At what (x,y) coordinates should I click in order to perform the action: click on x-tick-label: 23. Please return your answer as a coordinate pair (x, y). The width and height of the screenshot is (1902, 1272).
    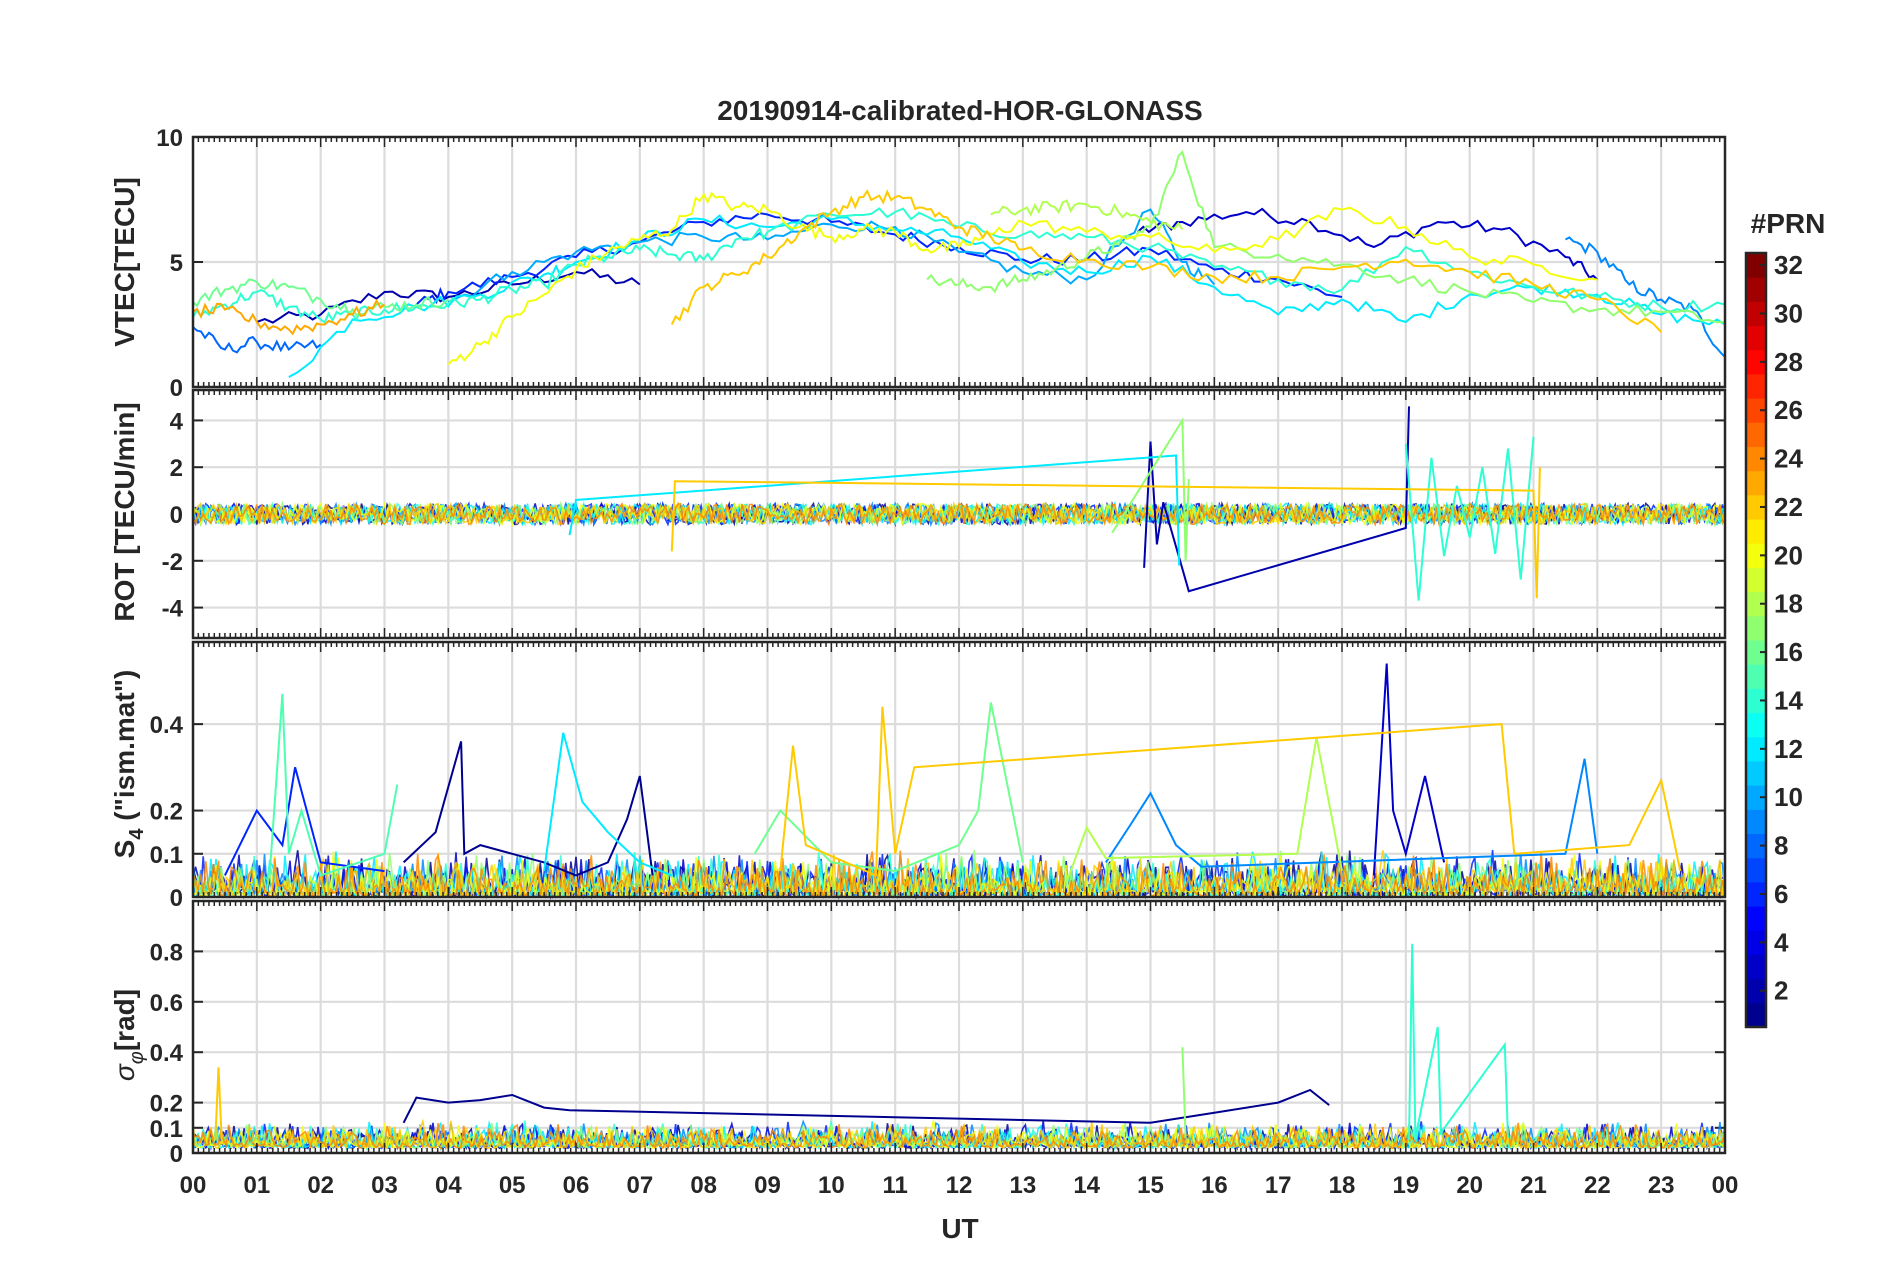
    Looking at the image, I should click on (1661, 1185).